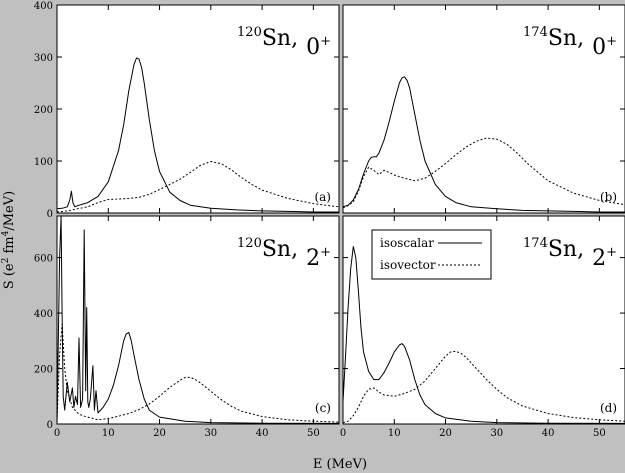 This screenshot has width=625, height=473. I want to click on panel-a-y-tick-label: 400, so click(43, 6).